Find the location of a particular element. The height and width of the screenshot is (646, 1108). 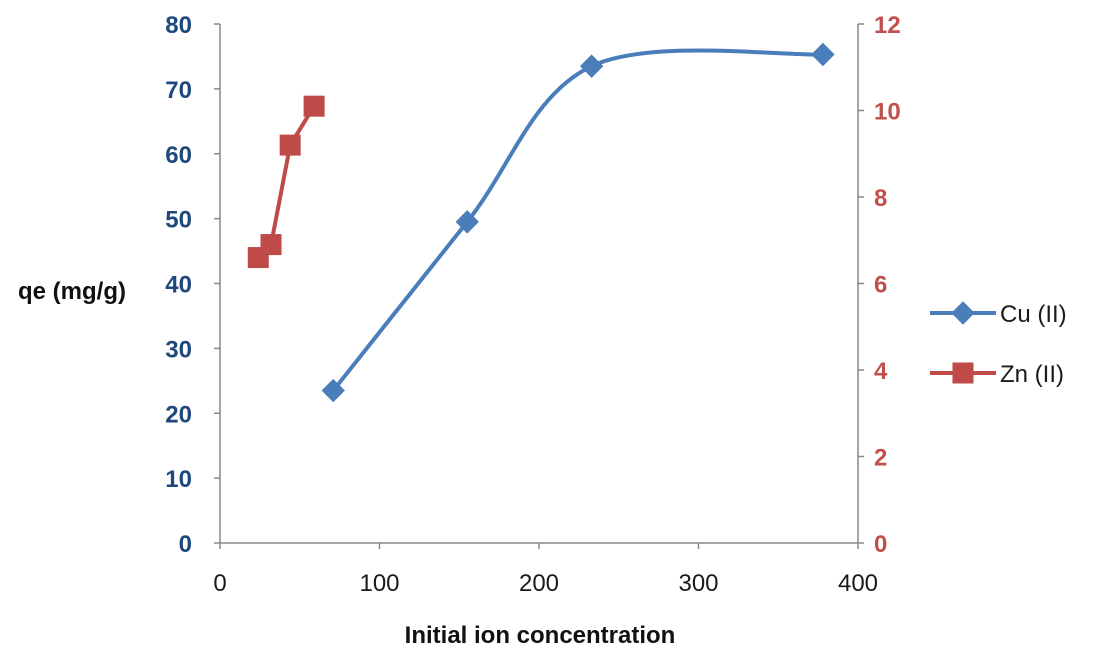

y2-tick-label: 12 is located at coordinates (887, 25).